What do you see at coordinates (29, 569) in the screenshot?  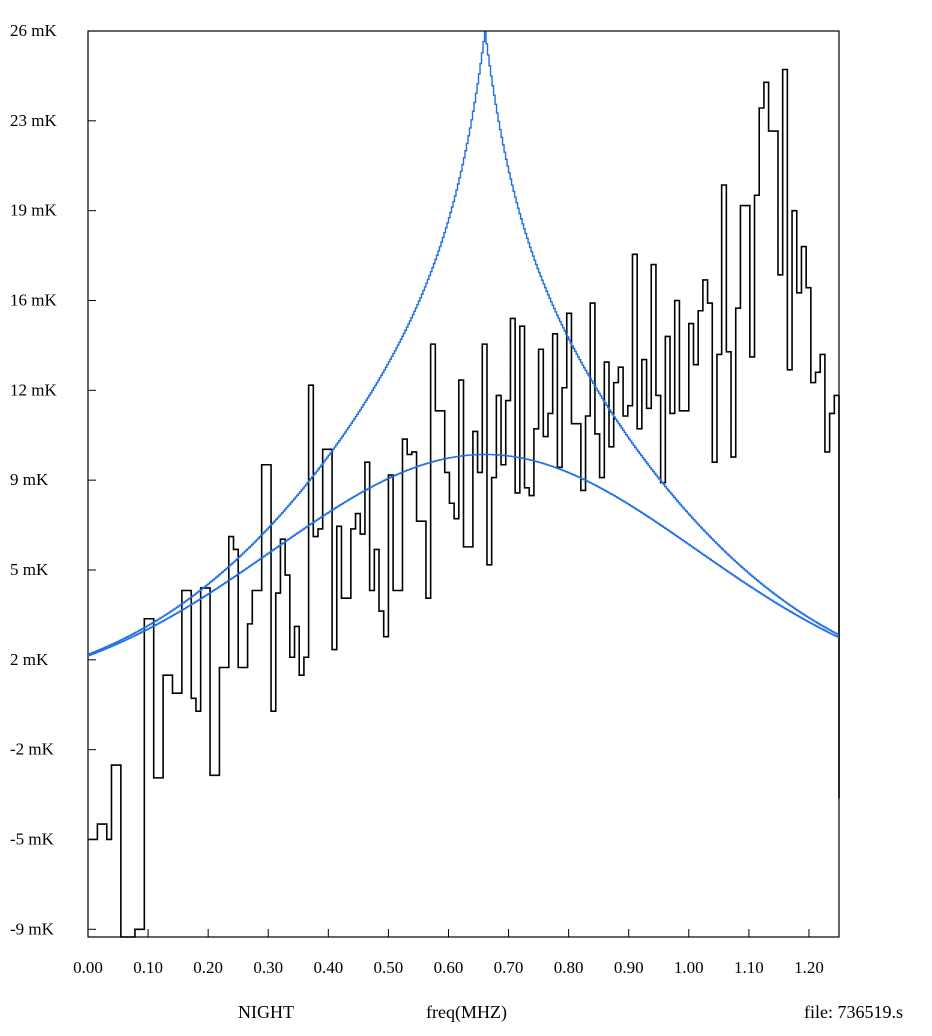 I see `y-tick-label: 5 mK` at bounding box center [29, 569].